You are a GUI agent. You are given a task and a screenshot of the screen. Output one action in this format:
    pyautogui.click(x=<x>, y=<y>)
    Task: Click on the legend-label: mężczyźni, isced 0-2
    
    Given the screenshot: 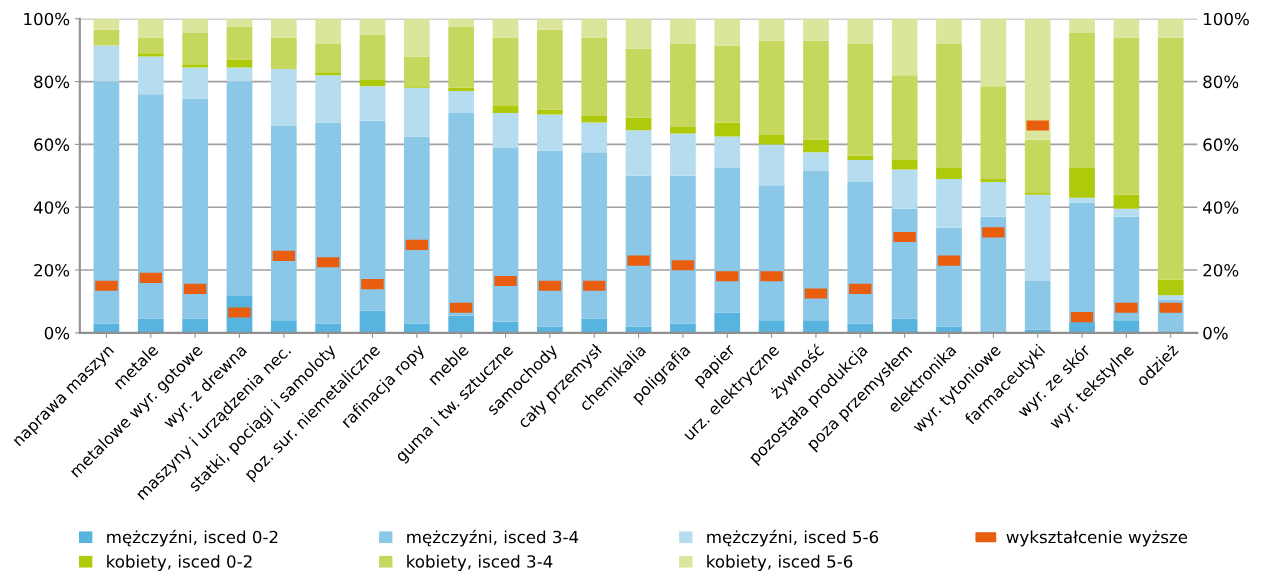 What is the action you would take?
    pyautogui.click(x=192, y=538)
    